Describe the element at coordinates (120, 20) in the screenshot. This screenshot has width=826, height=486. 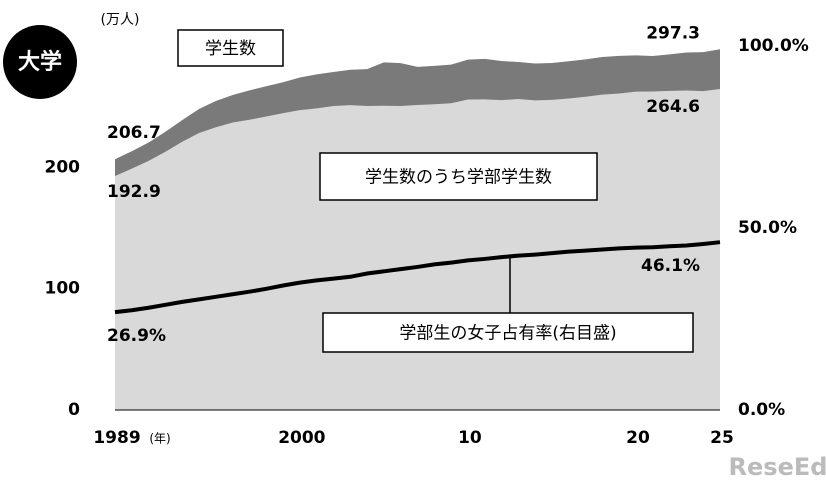
I see `y-axis-label: (万人)` at that location.